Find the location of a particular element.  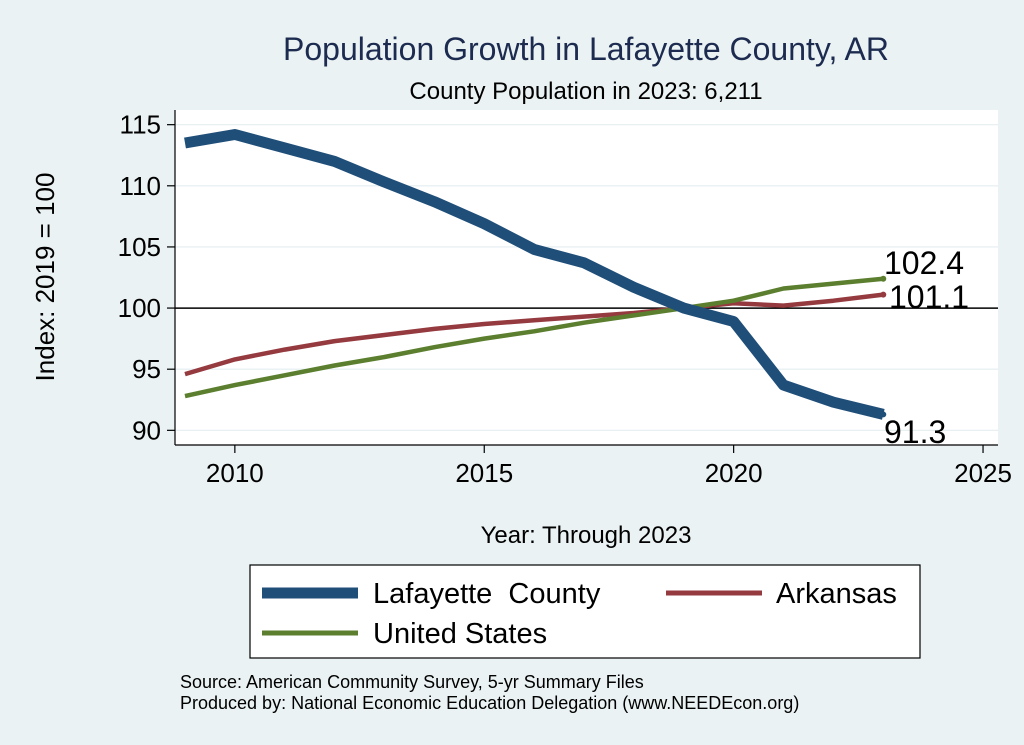

end-label: 91.3 is located at coordinates (915, 432).